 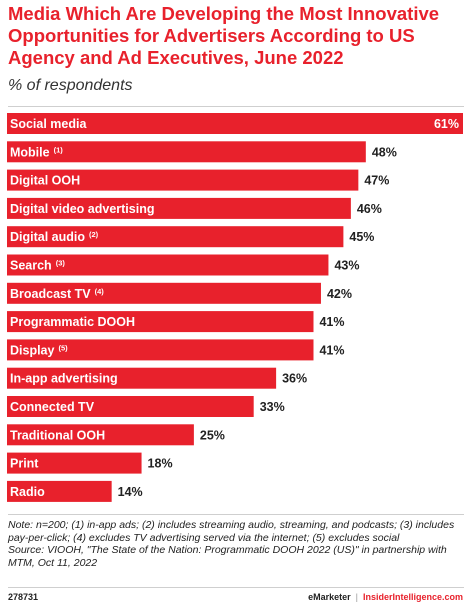 What do you see at coordinates (130, 492) in the screenshot?
I see `bar-value-label: 14%` at bounding box center [130, 492].